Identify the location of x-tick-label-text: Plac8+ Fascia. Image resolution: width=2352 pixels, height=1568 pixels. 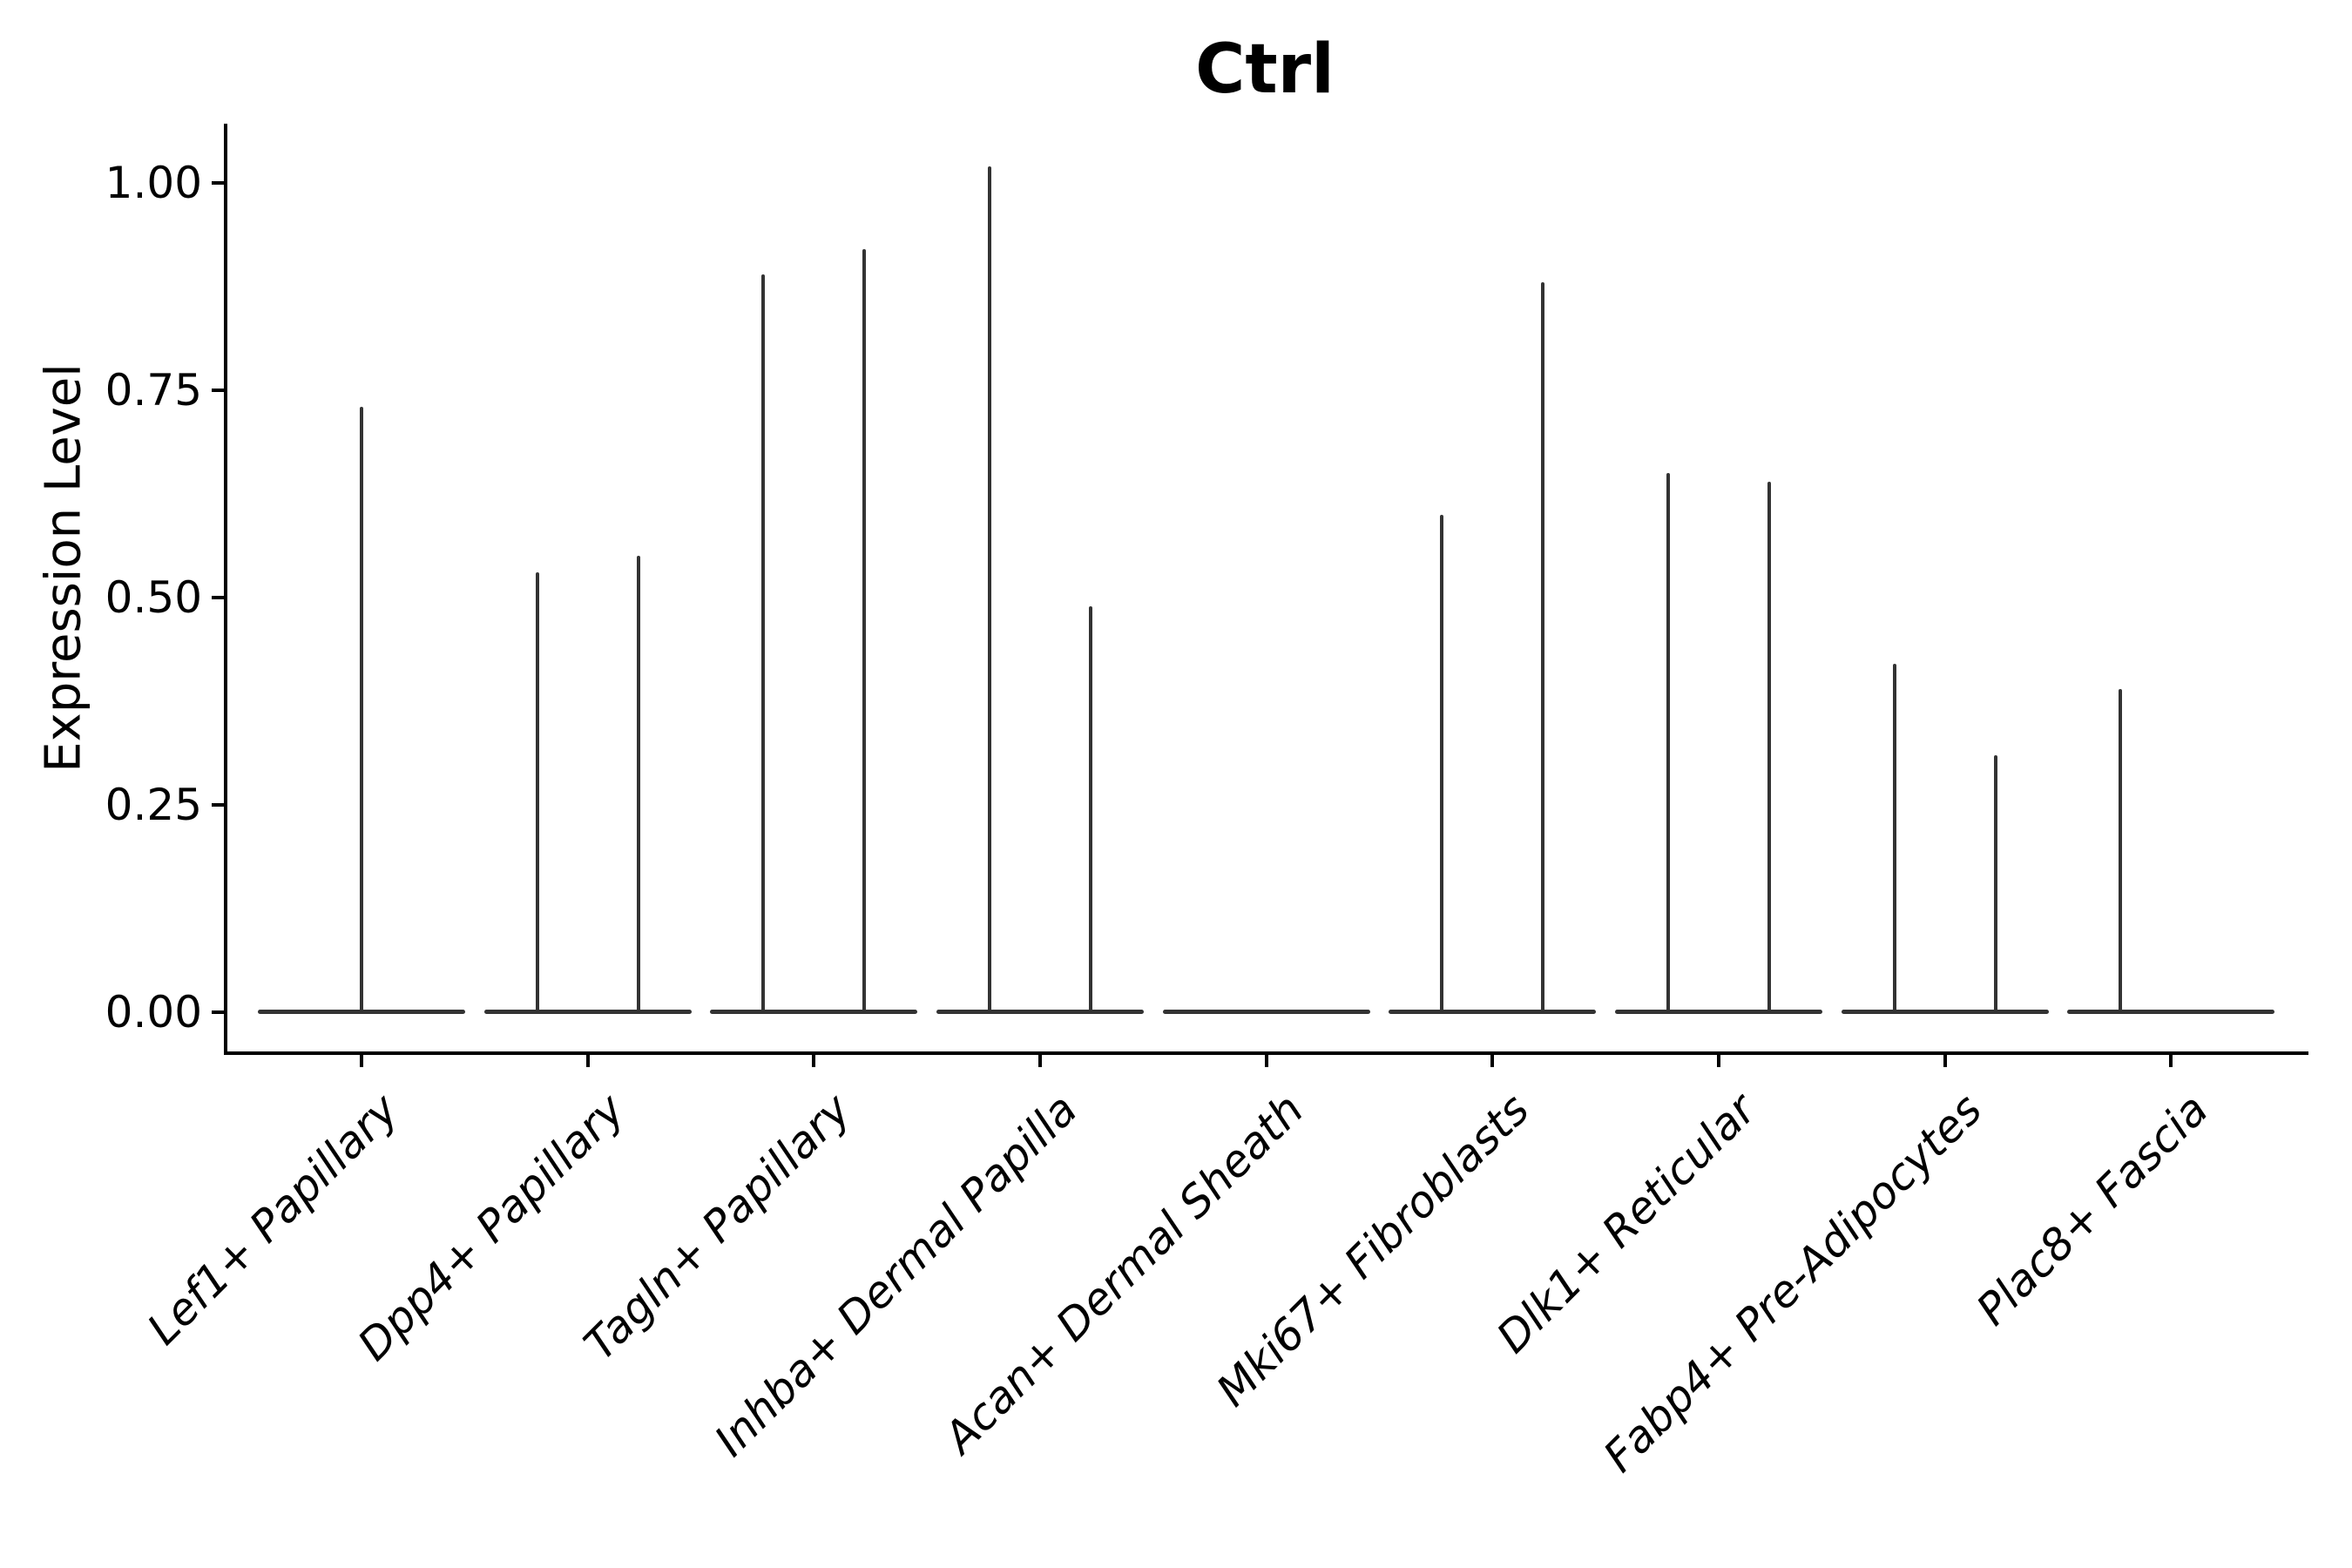
(2092, 1209).